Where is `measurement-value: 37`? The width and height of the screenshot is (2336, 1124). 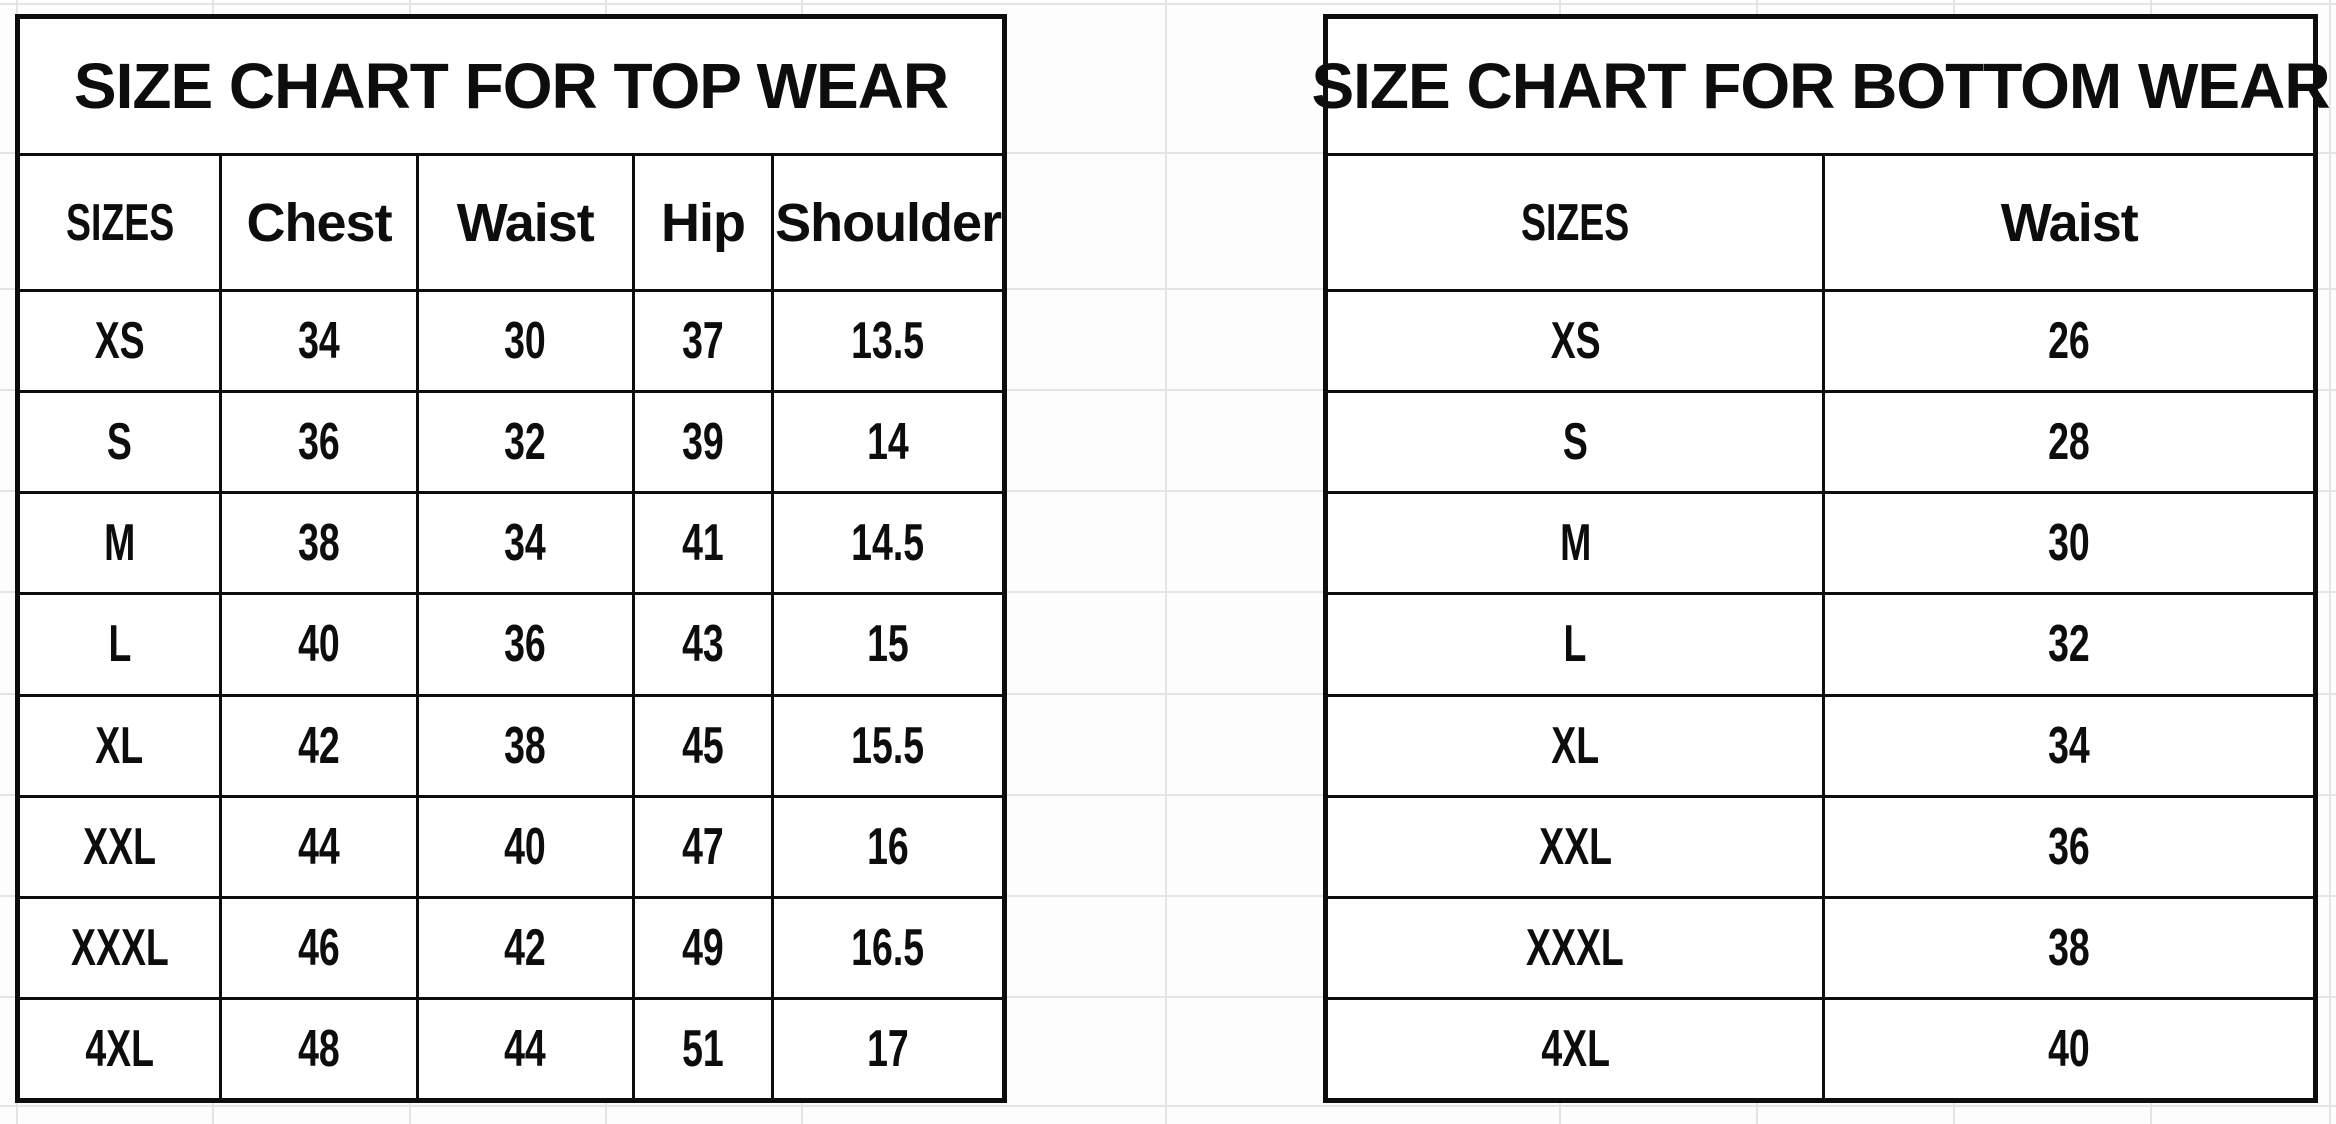
measurement-value: 37 is located at coordinates (703, 341).